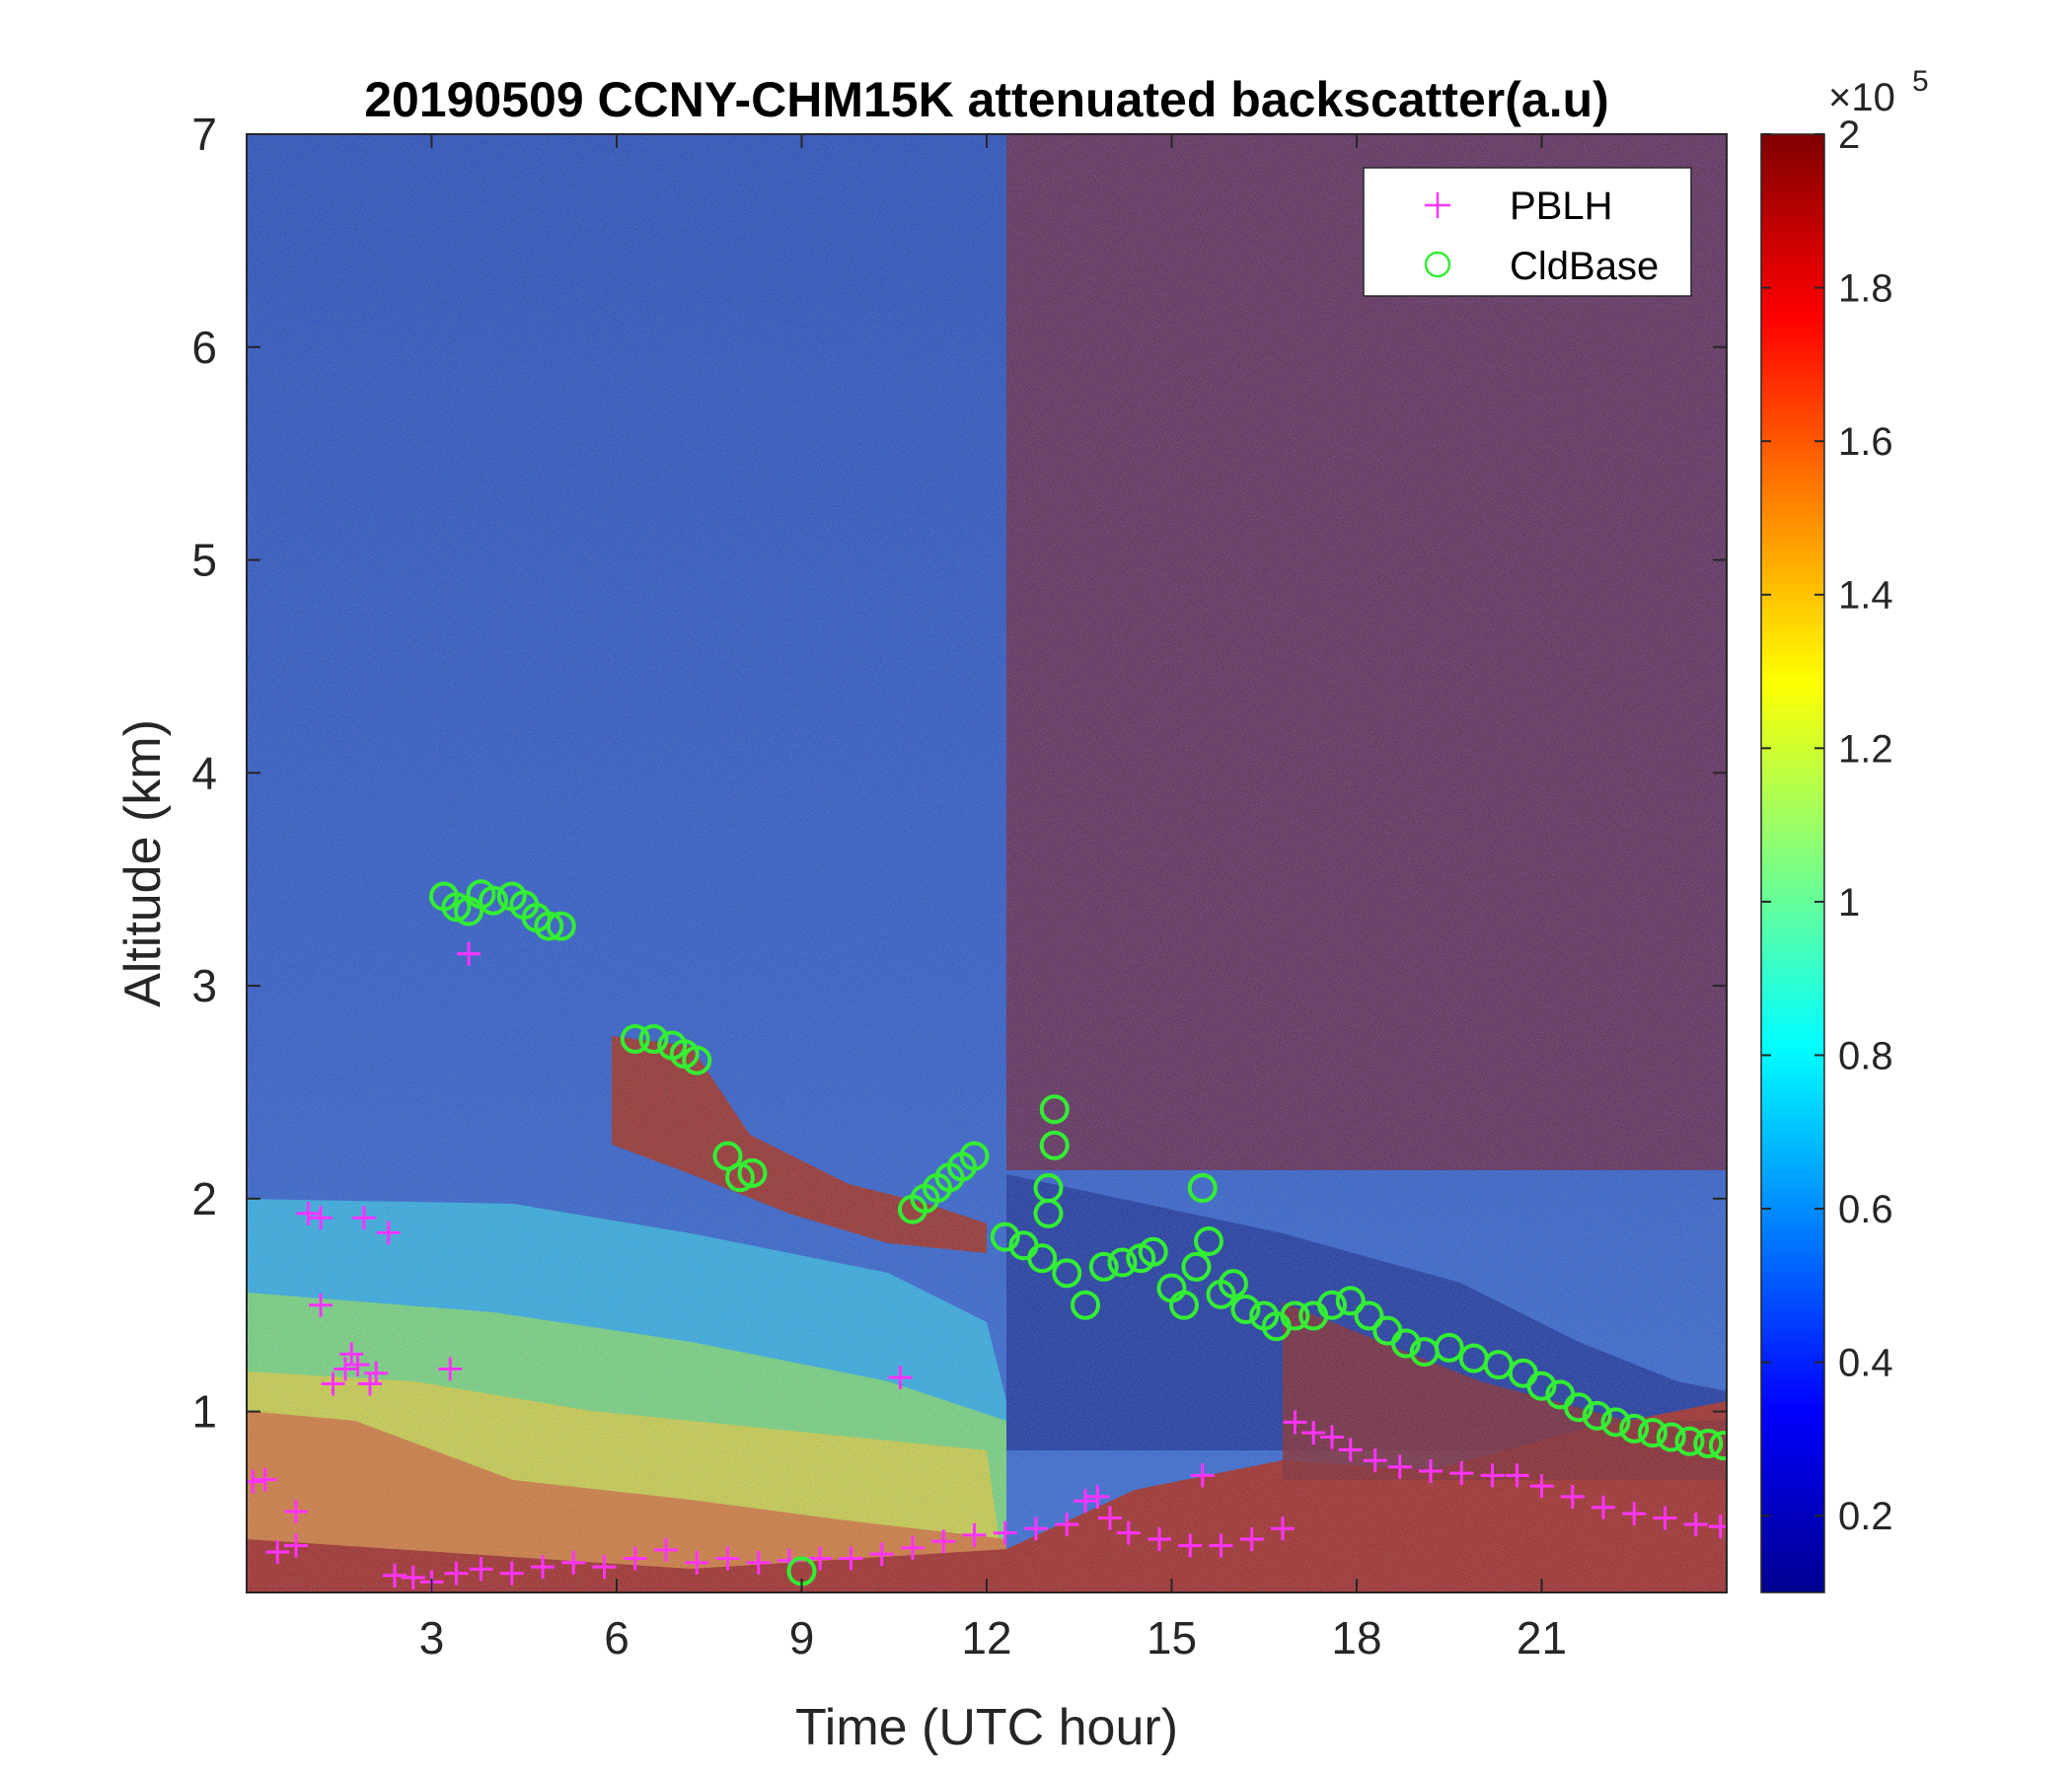 The height and width of the screenshot is (1776, 2072). What do you see at coordinates (1862, 98) in the screenshot?
I see `colorbar-multiplier-base: ×10` at bounding box center [1862, 98].